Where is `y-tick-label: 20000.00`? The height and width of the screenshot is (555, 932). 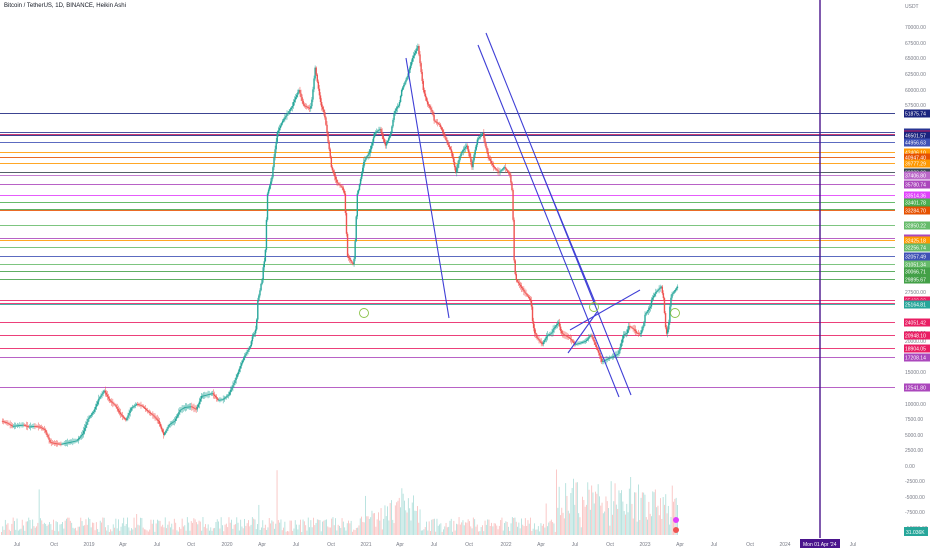 y-tick-label: 20000.00 is located at coordinates (915, 342).